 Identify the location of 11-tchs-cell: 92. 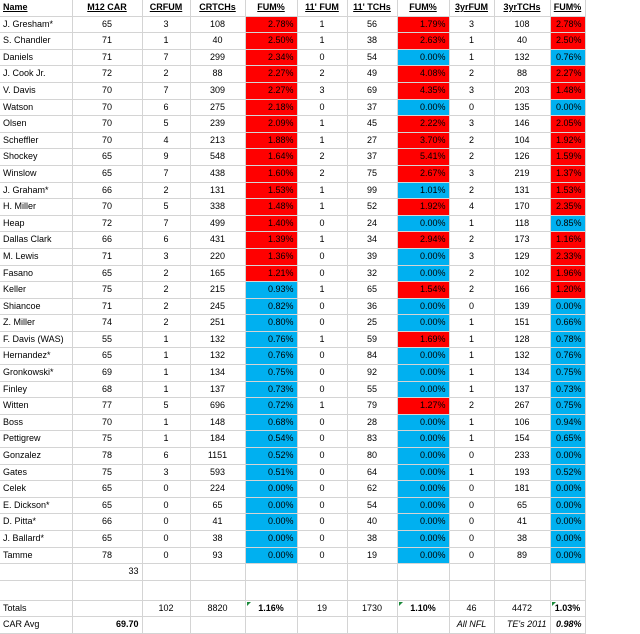
(372, 373).